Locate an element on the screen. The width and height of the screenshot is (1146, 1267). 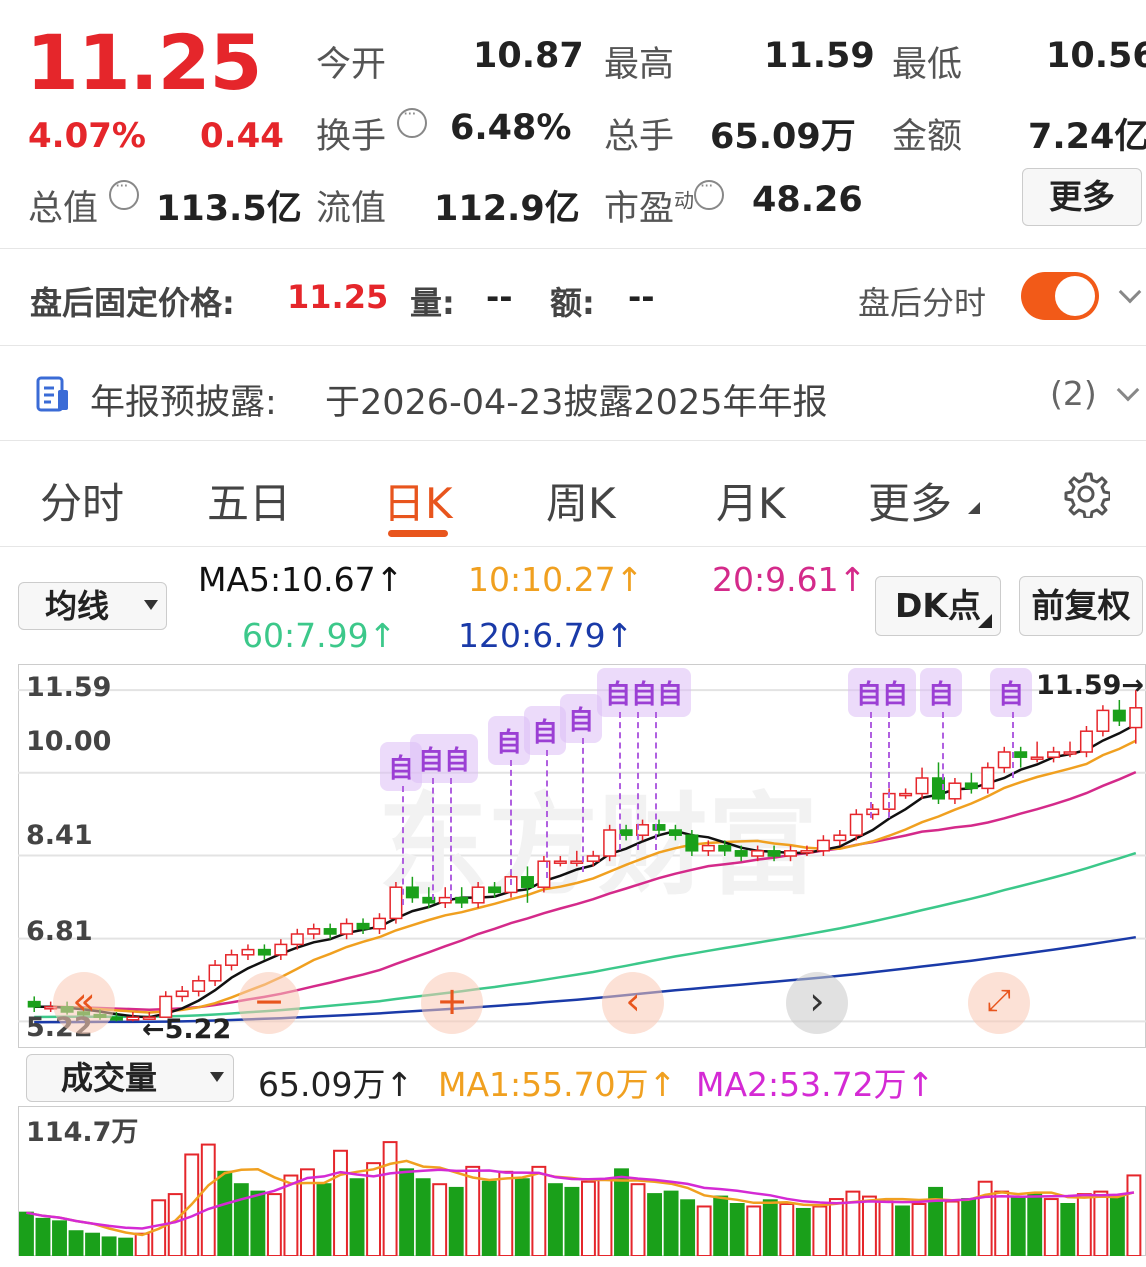
tab-weekly-k: 周K is located at coordinates (581, 503).